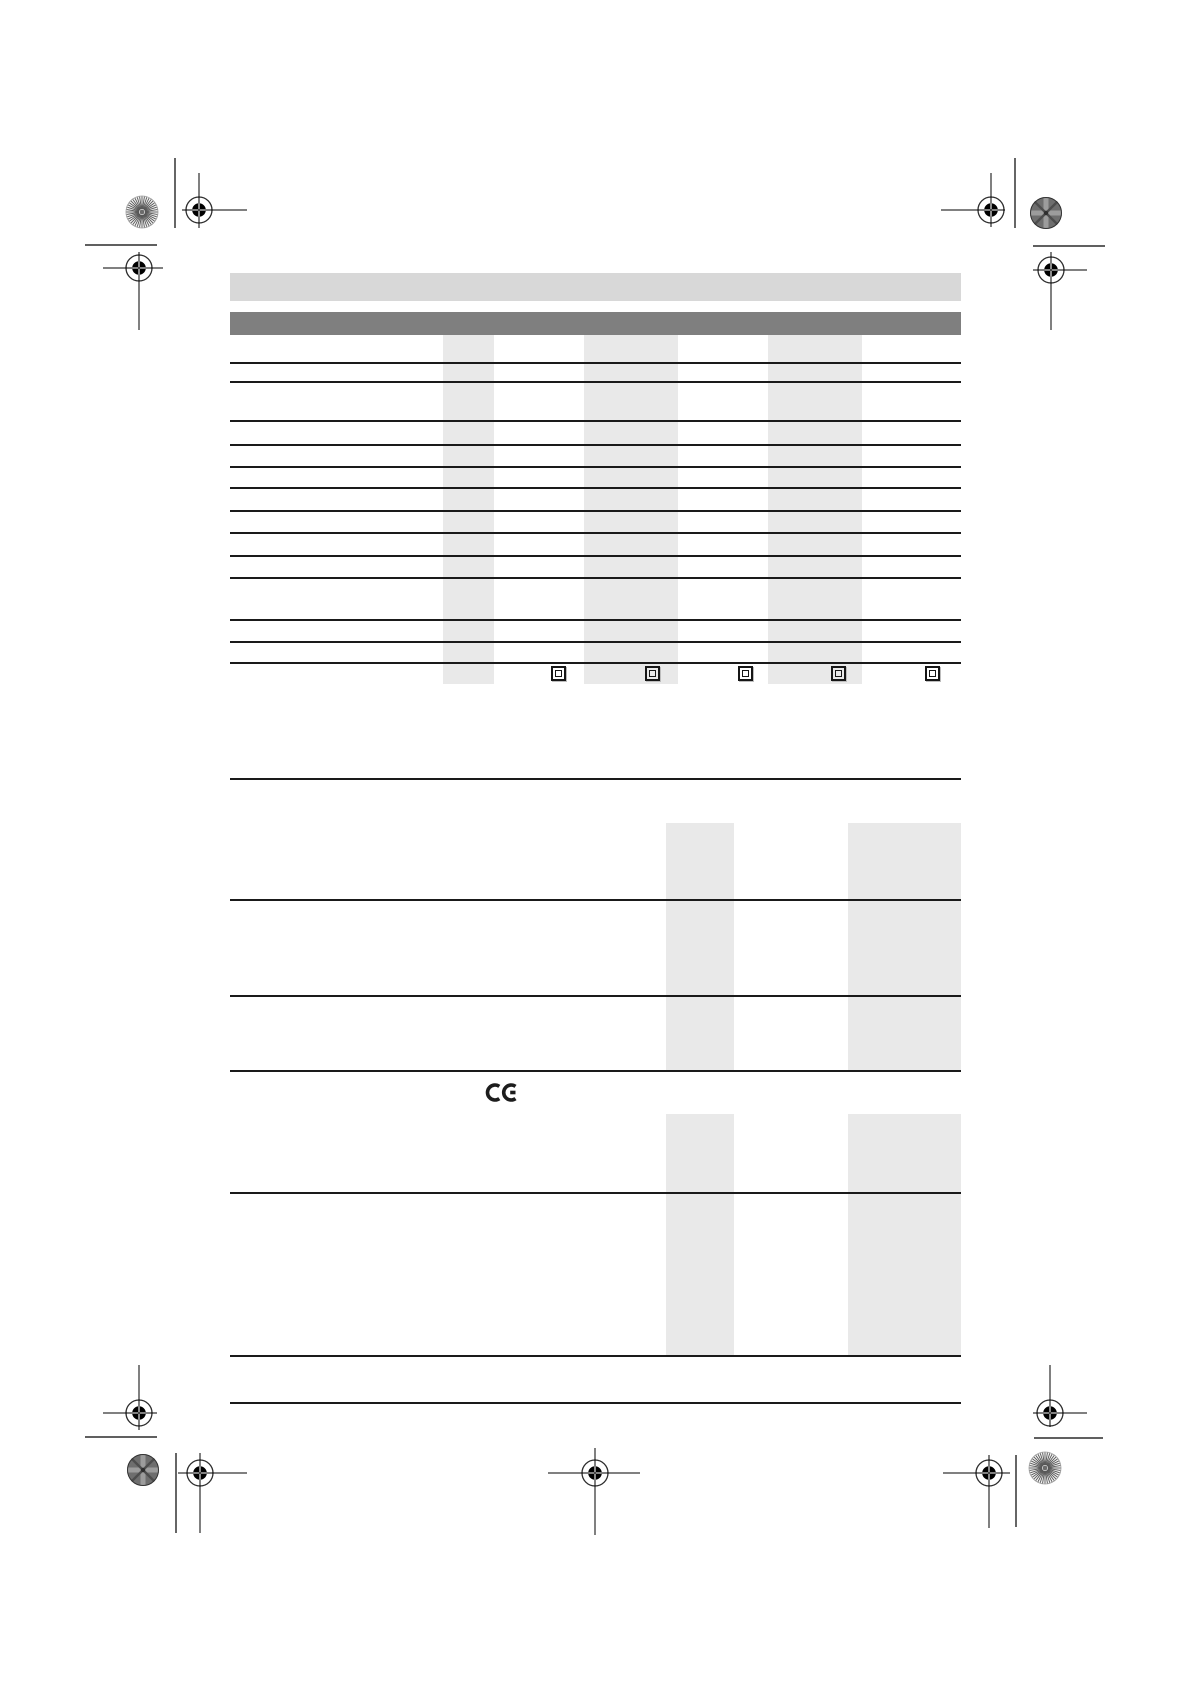 The width and height of the screenshot is (1190, 1684). Describe the element at coordinates (509, 1092) in the screenshot. I see `ce-letter-e` at that location.